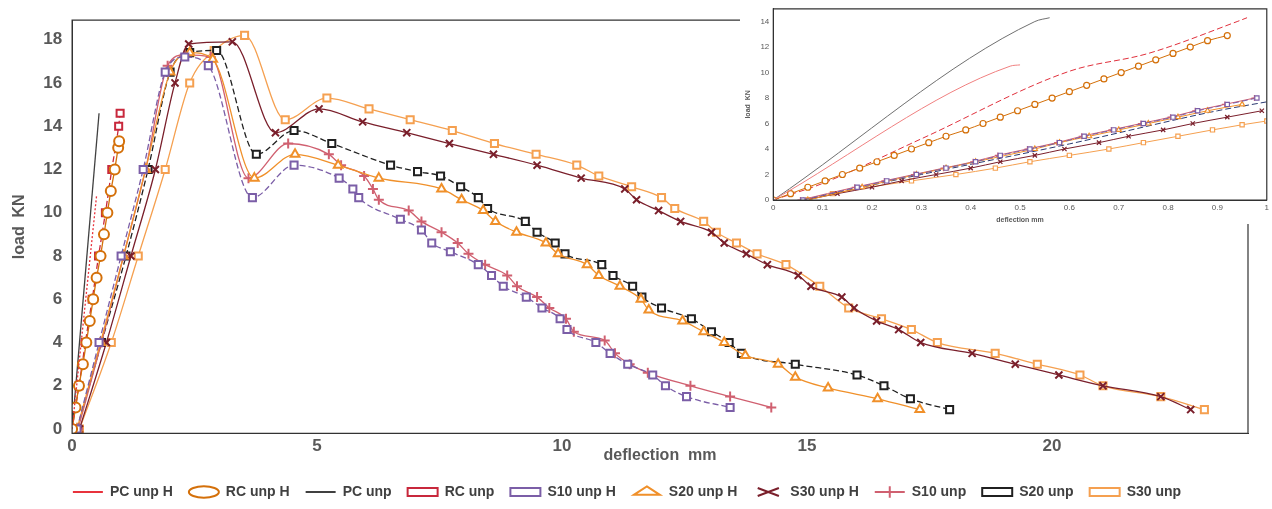  What do you see at coordinates (141, 490) in the screenshot?
I see `legend-label: PC unp H` at bounding box center [141, 490].